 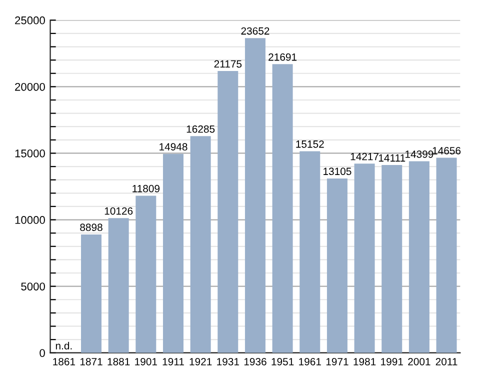 What do you see at coordinates (364, 156) in the screenshot?
I see `data-label: 14217` at bounding box center [364, 156].